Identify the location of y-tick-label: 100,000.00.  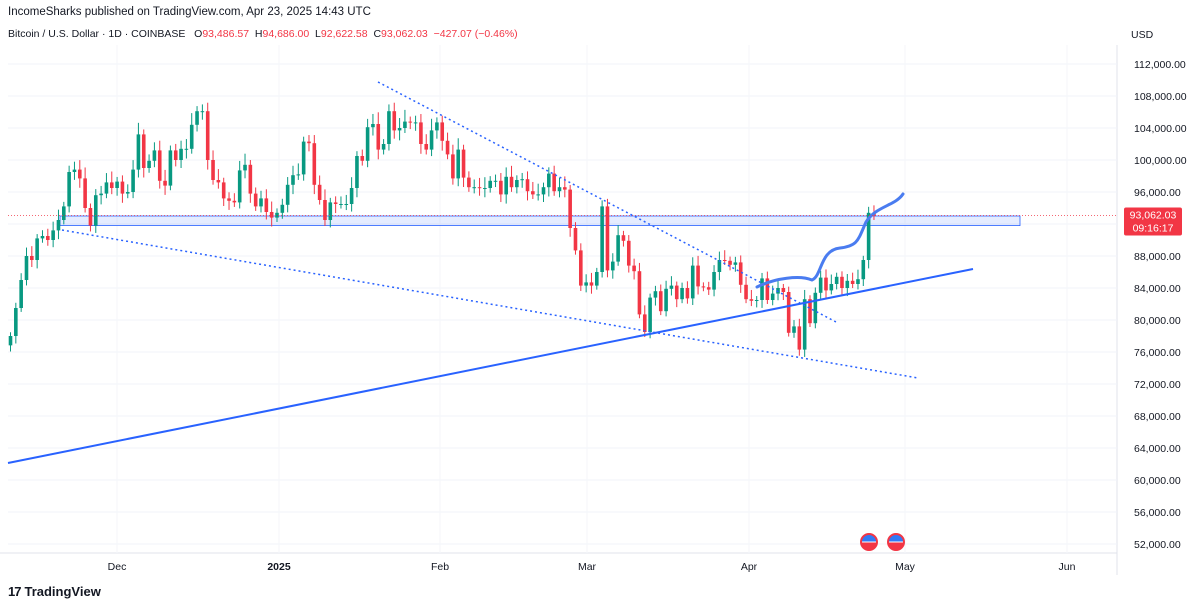
(1160, 161).